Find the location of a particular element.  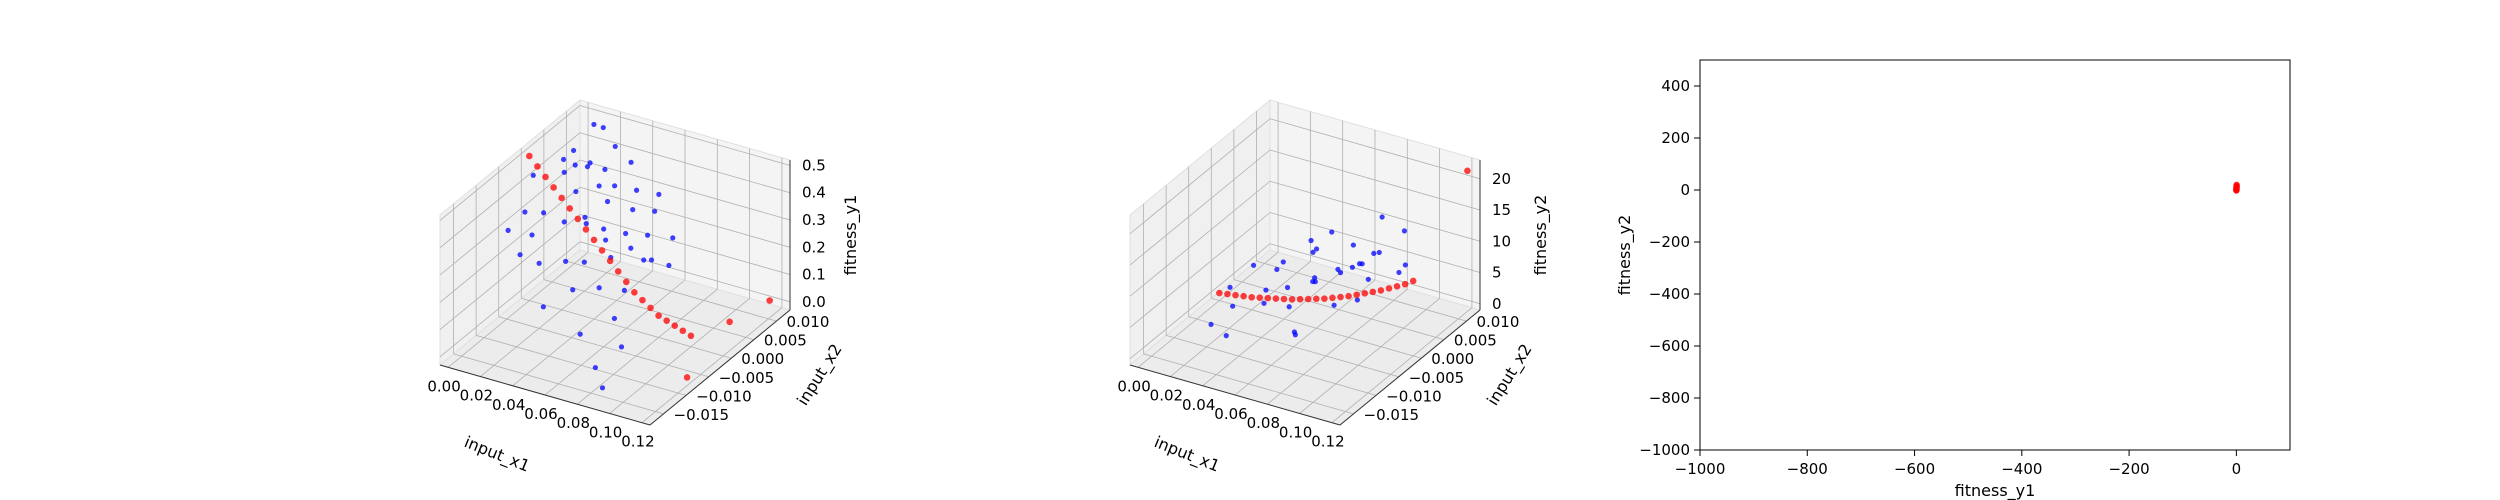

x-tick-label: 0.04 is located at coordinates (508, 405).